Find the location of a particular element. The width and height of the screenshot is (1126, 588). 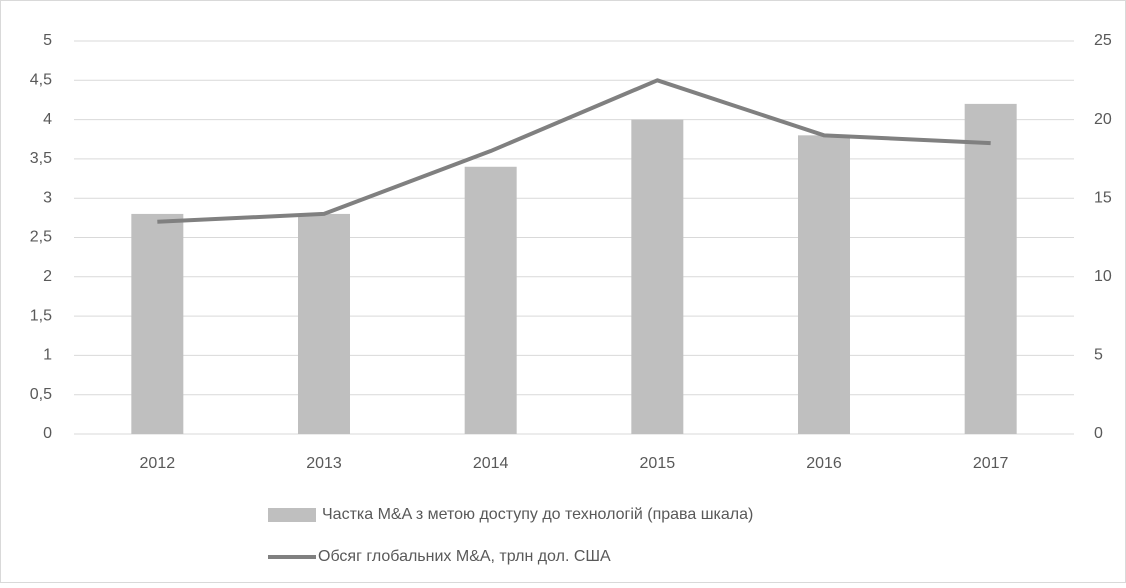

x-tick-label: 2015 is located at coordinates (658, 463).